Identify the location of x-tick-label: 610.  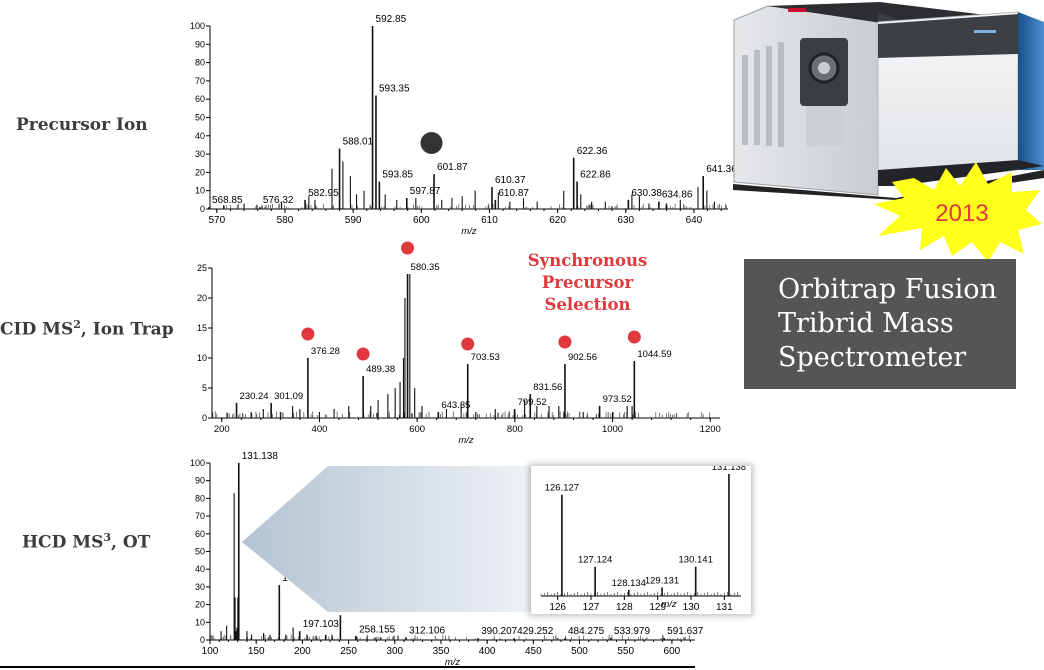
(489, 220).